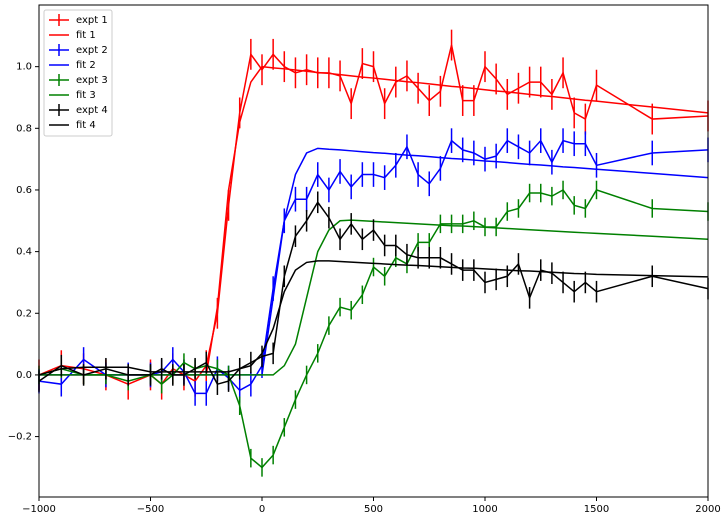  Describe the element at coordinates (24, 67) in the screenshot. I see `y-tick-label: 1.0` at that location.